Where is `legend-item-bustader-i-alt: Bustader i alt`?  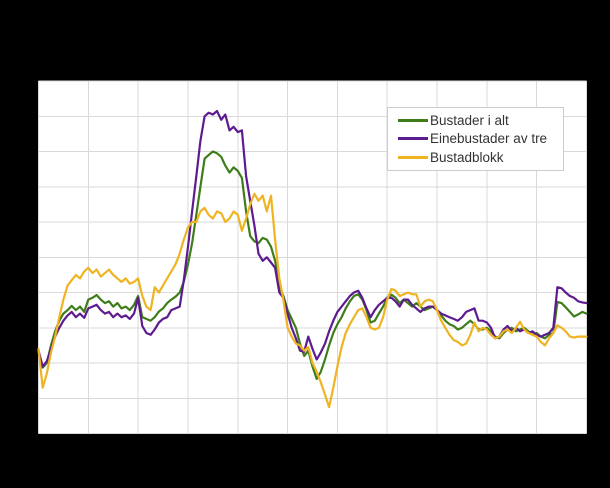 legend-item-bustader-i-alt: Bustader i alt is located at coordinates (480, 120).